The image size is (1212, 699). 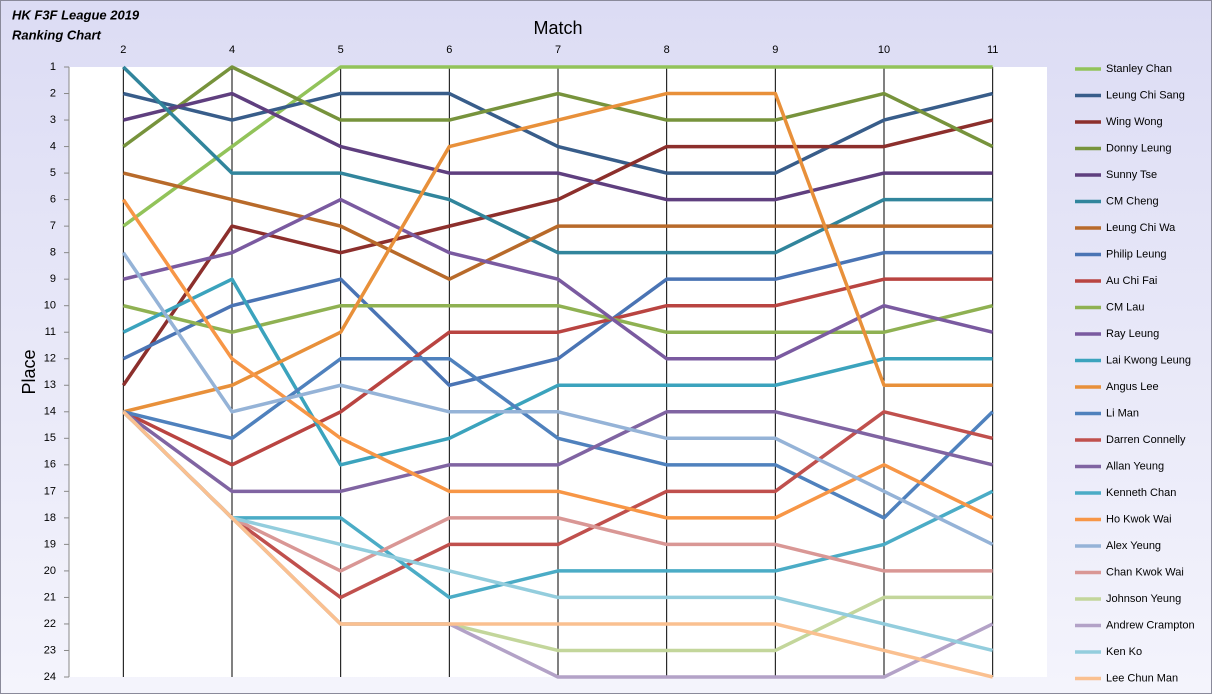 What do you see at coordinates (50, 332) in the screenshot?
I see `y-tick-label: 11` at bounding box center [50, 332].